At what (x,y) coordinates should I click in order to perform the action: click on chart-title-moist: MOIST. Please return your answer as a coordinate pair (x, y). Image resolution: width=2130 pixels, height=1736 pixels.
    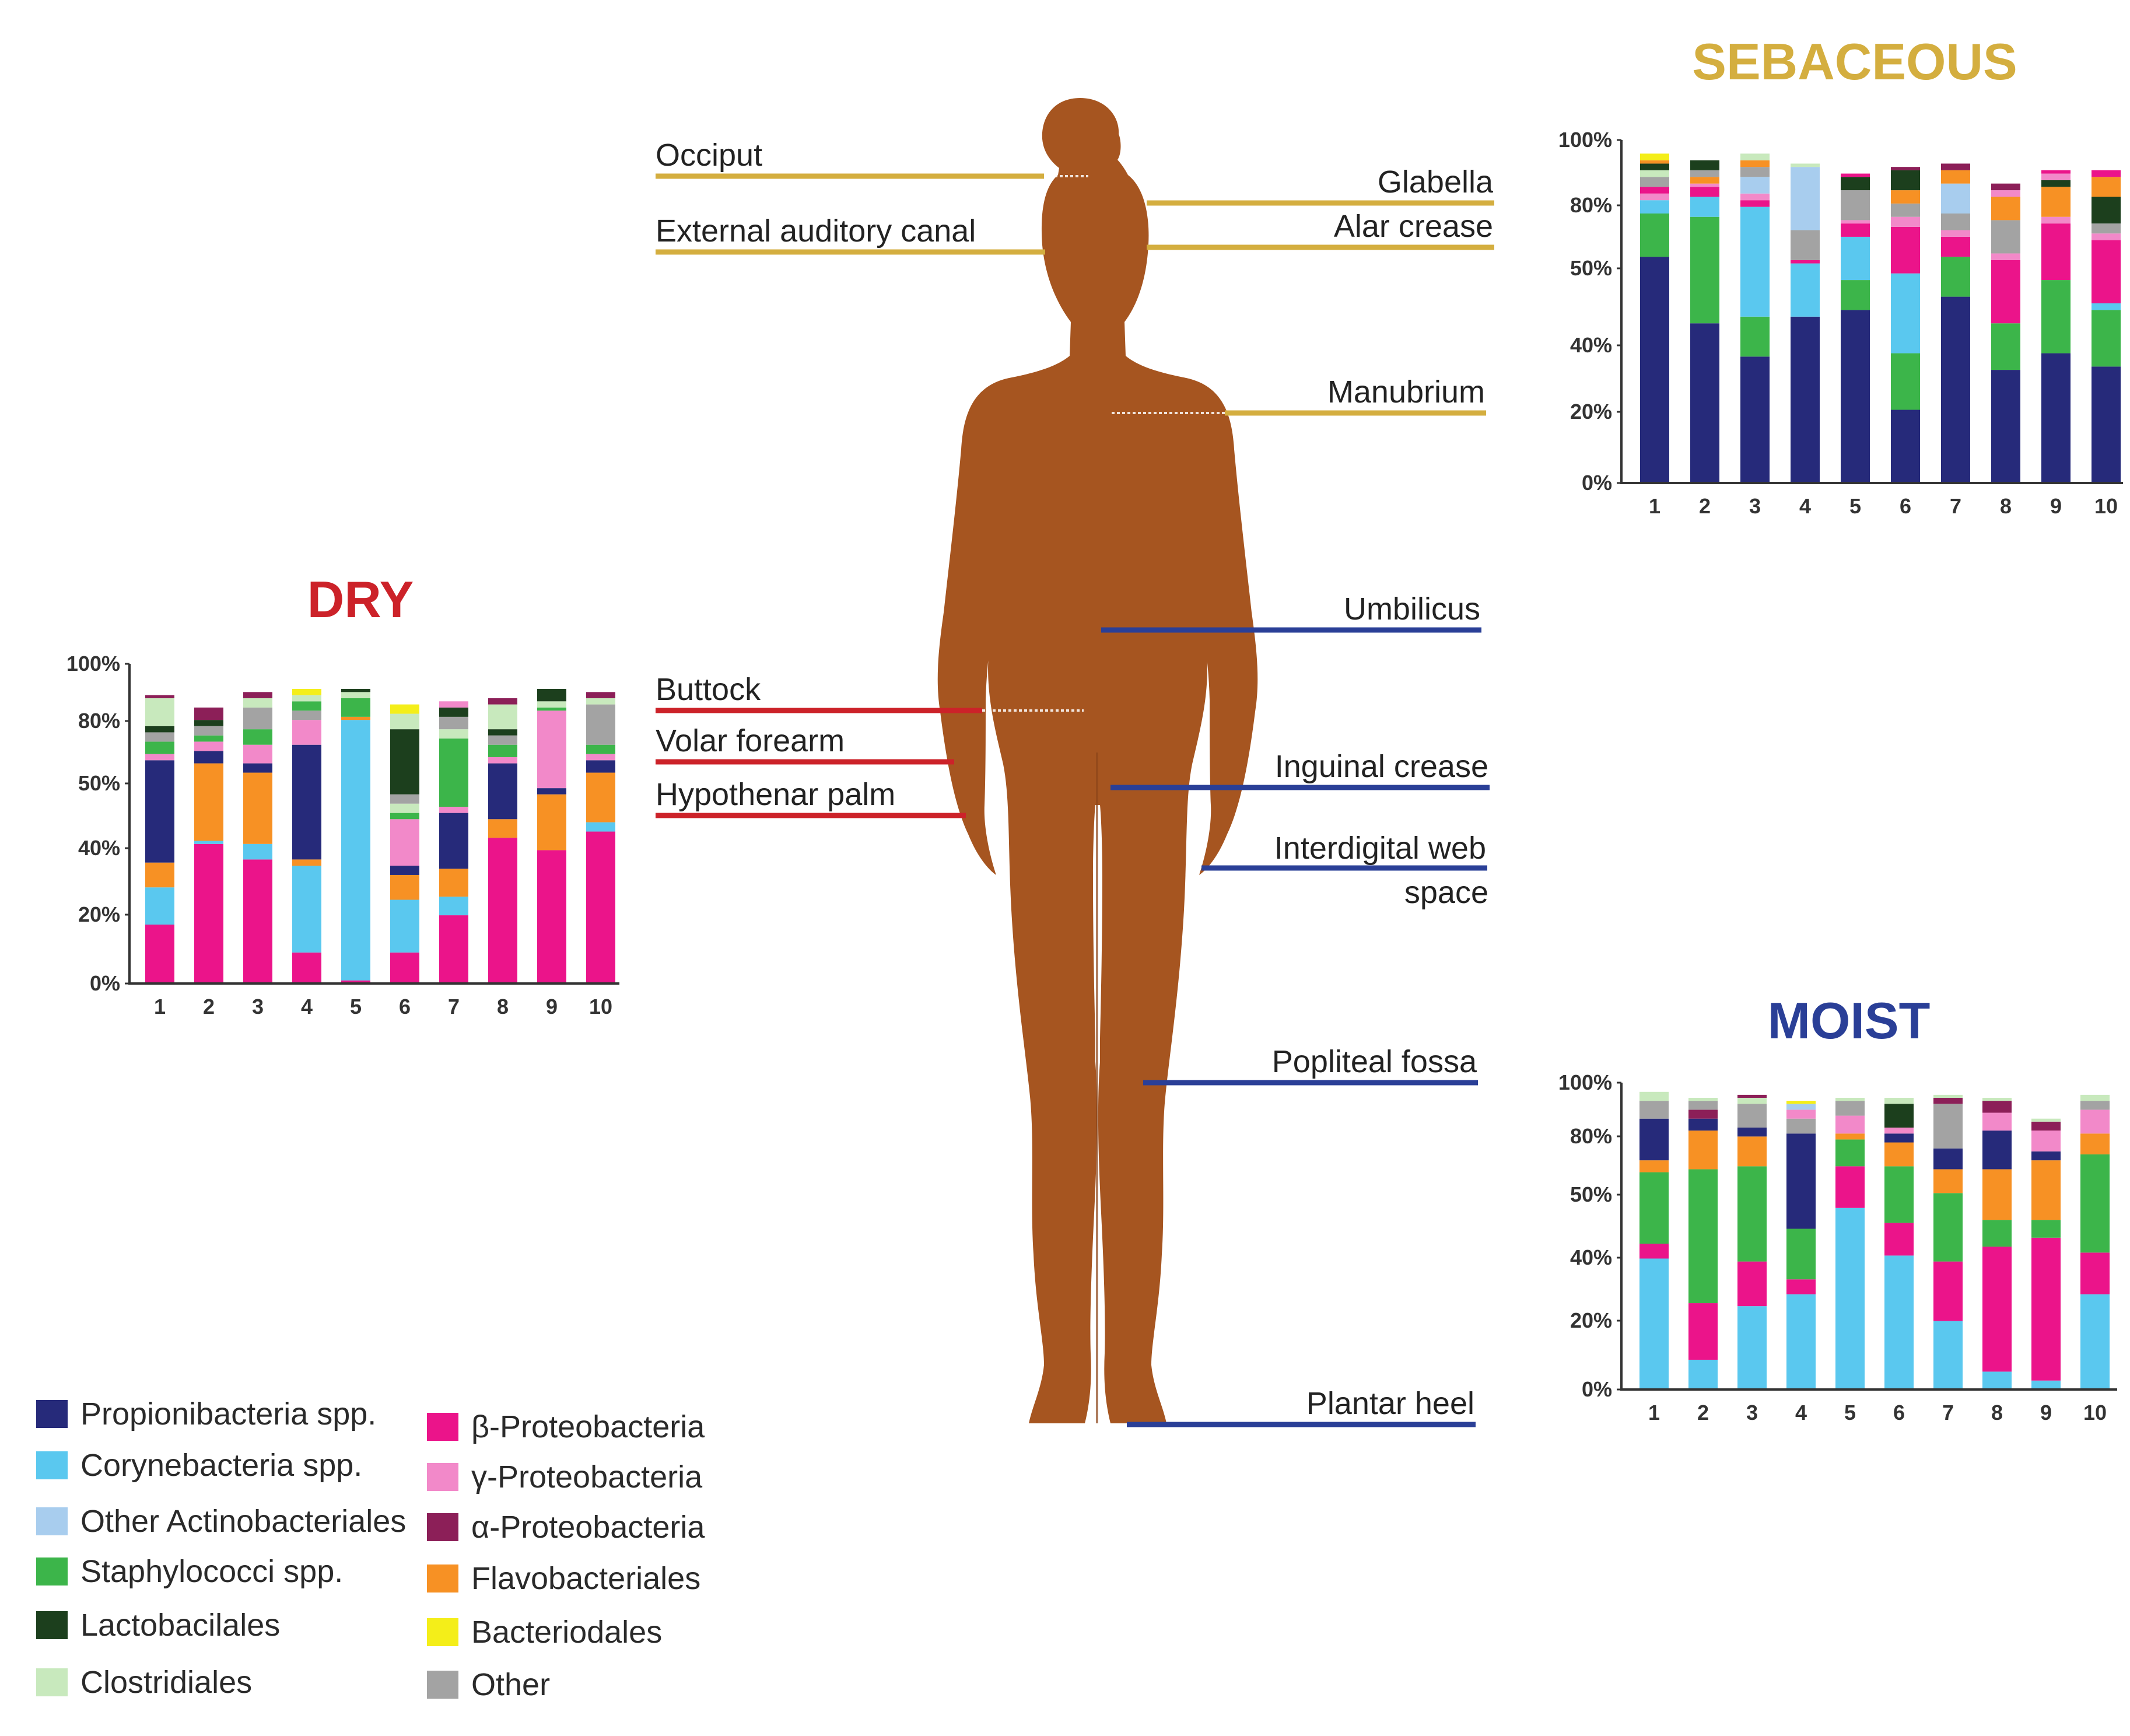
    Looking at the image, I should click on (1850, 1020).